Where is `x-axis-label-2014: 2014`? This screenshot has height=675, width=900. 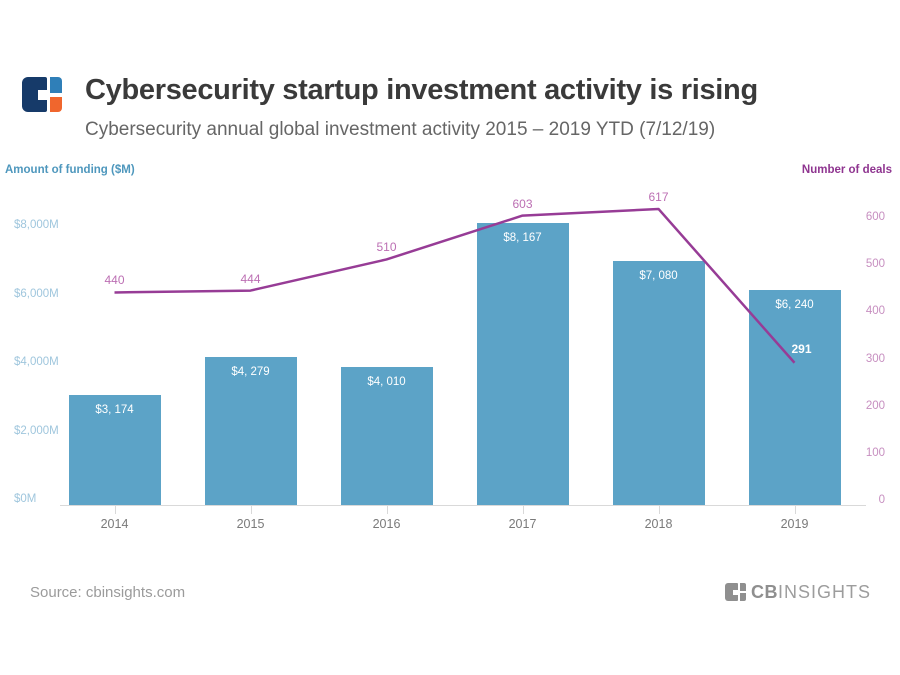 x-axis-label-2014: 2014 is located at coordinates (114, 524).